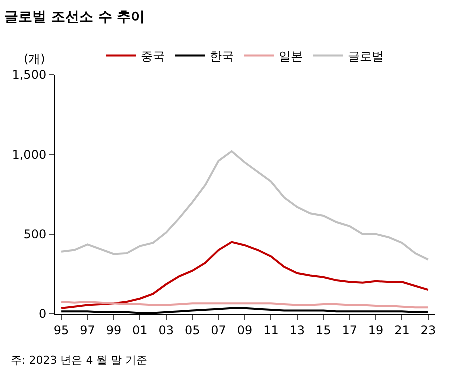 The height and width of the screenshot is (389, 460). Describe the element at coordinates (245, 330) in the screenshot. I see `x-tick-label: 09` at that location.